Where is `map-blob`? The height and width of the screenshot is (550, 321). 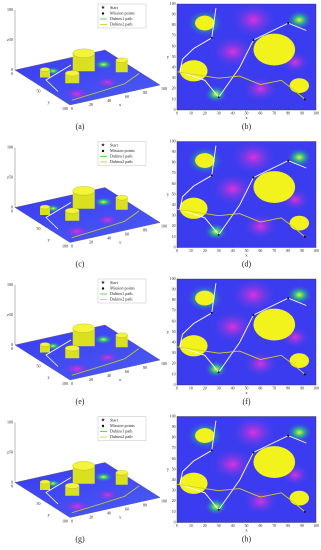
map-blob is located at coordinates (253, 157).